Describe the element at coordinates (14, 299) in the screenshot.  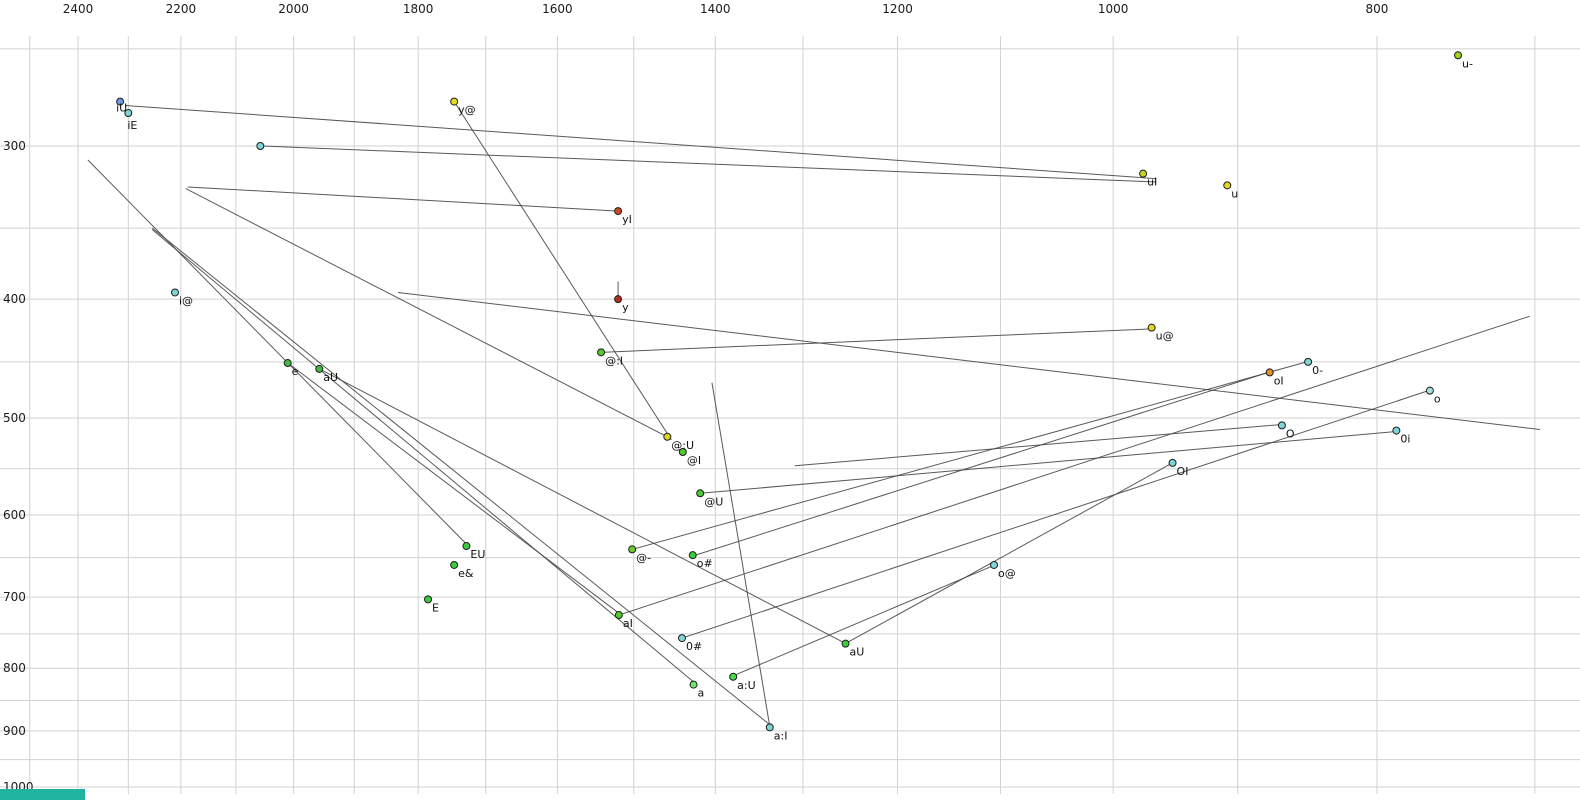
I see `y-axis-tick-label: 400` at that location.